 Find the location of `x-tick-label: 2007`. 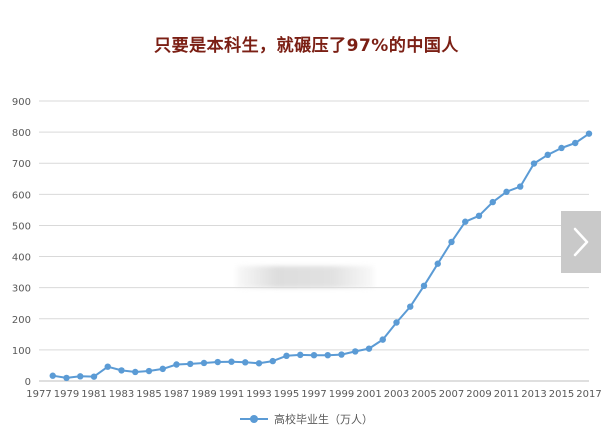

x-tick-label: 2007 is located at coordinates (451, 394).